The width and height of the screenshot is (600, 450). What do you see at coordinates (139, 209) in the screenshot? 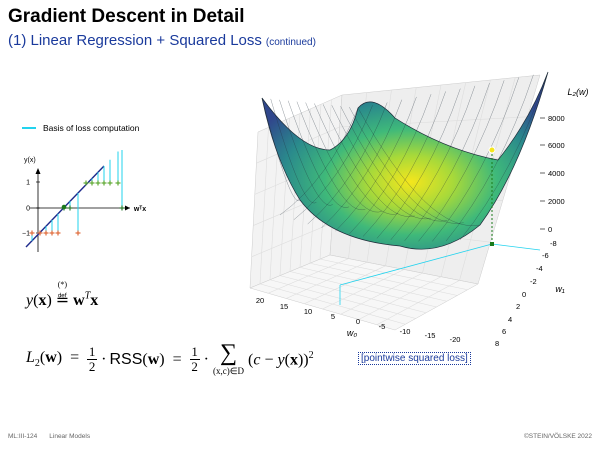
I see `mini-xlabel: wᵀx` at bounding box center [139, 209].